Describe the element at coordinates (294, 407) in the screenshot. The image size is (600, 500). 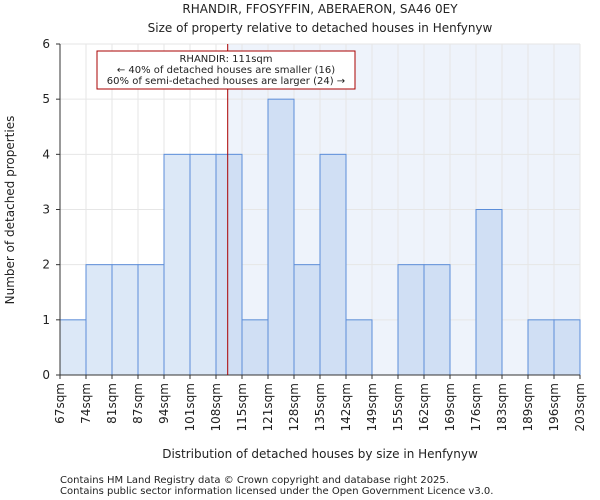
I see `x-tick-label: 128sqm` at that location.